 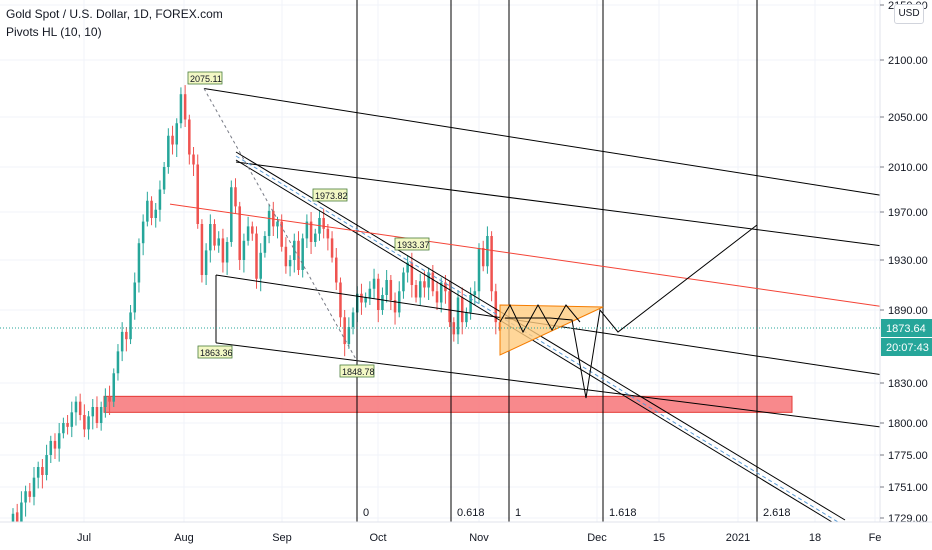 What do you see at coordinates (525, 255) in the screenshot?
I see `regression-line` at bounding box center [525, 255].